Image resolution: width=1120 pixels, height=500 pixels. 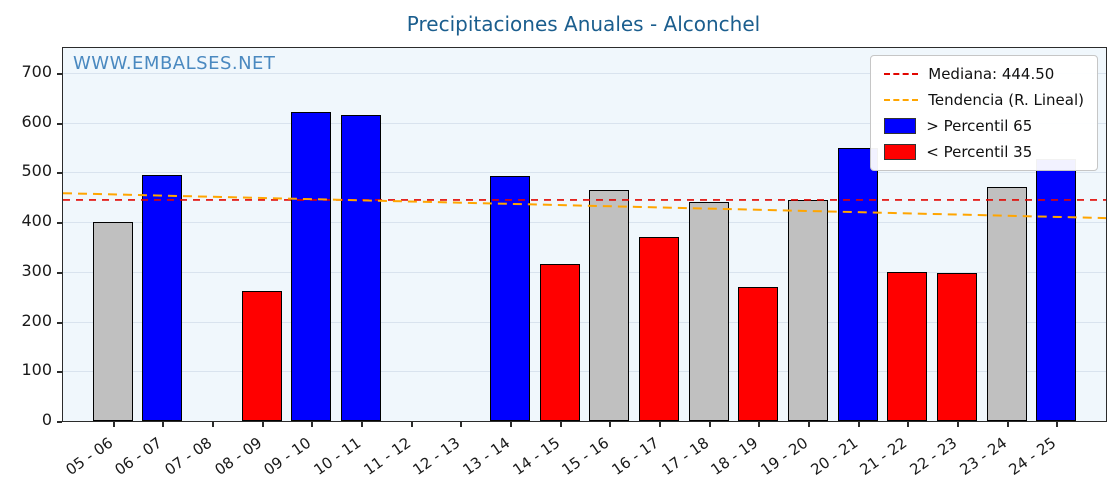 What do you see at coordinates (436, 456) in the screenshot?
I see `x-tick-label: 12 - 13` at bounding box center [436, 456].